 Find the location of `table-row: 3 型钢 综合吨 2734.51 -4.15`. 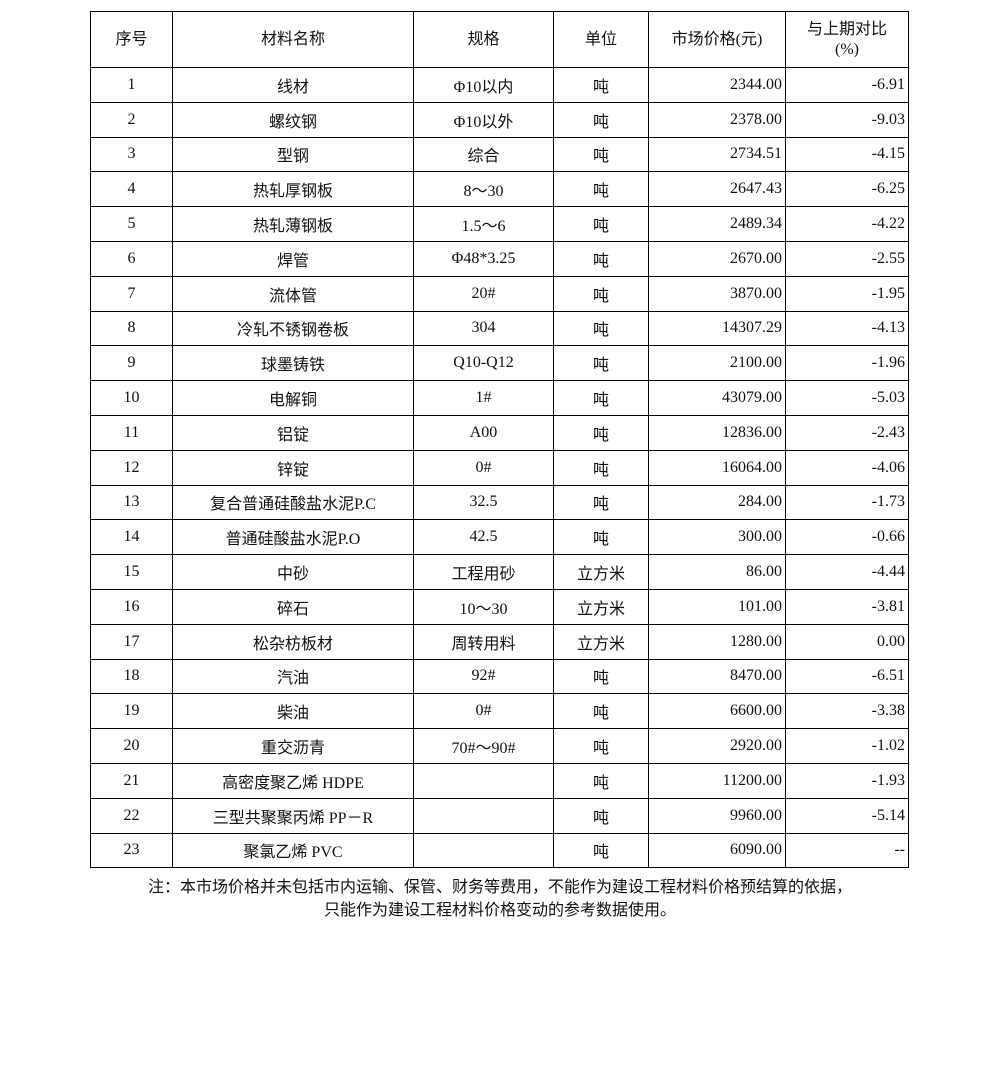

table-row: 3 型钢 综合吨 2734.51 -4.15 is located at coordinates (499, 154).